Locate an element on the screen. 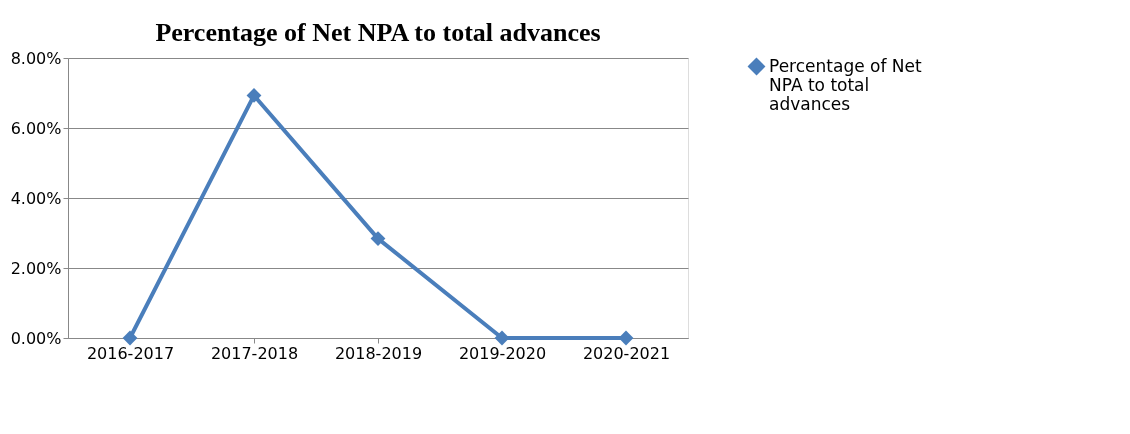 This screenshot has height=434, width=1130. y-tick-label: 8.00% is located at coordinates (36, 58).